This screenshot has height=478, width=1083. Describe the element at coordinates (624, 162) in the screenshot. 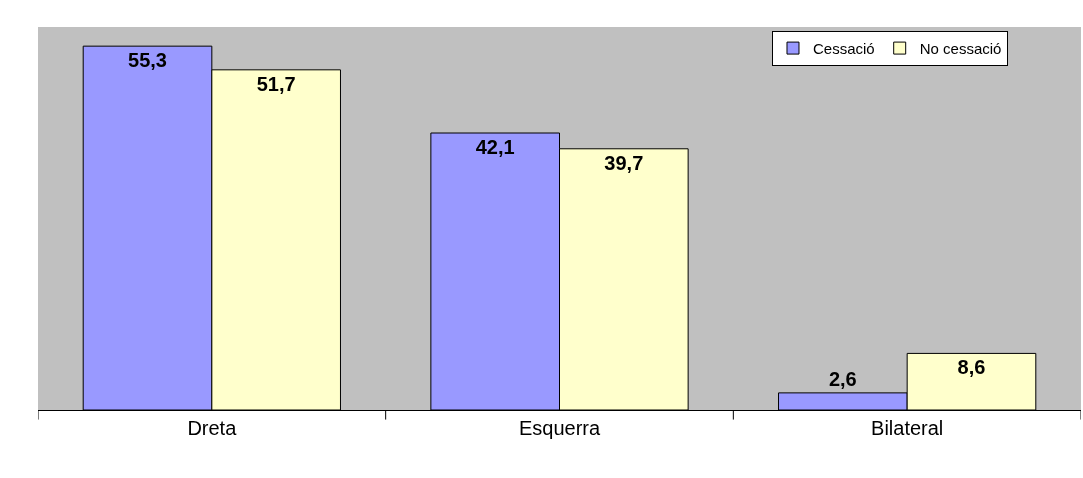

I see `data-label: 39,7` at that location.